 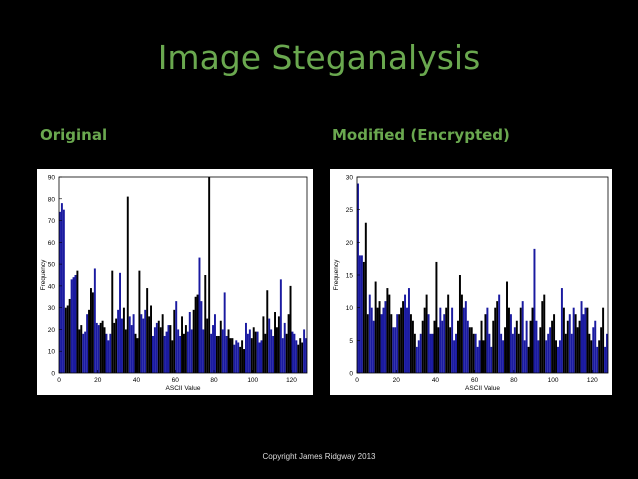 I want to click on y-tick-label: 60, so click(x=52, y=243).